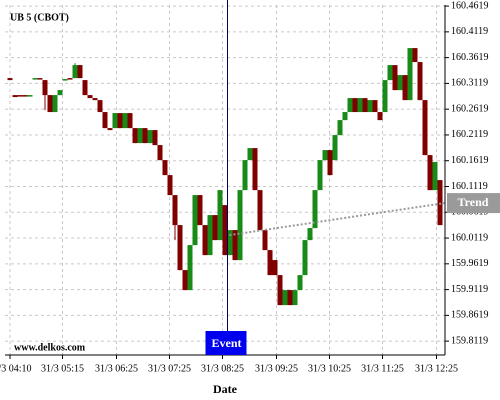 Image resolution: width=500 pixels, height=400 pixels. I want to click on y-tick-label: 159.9119, so click(469, 289).